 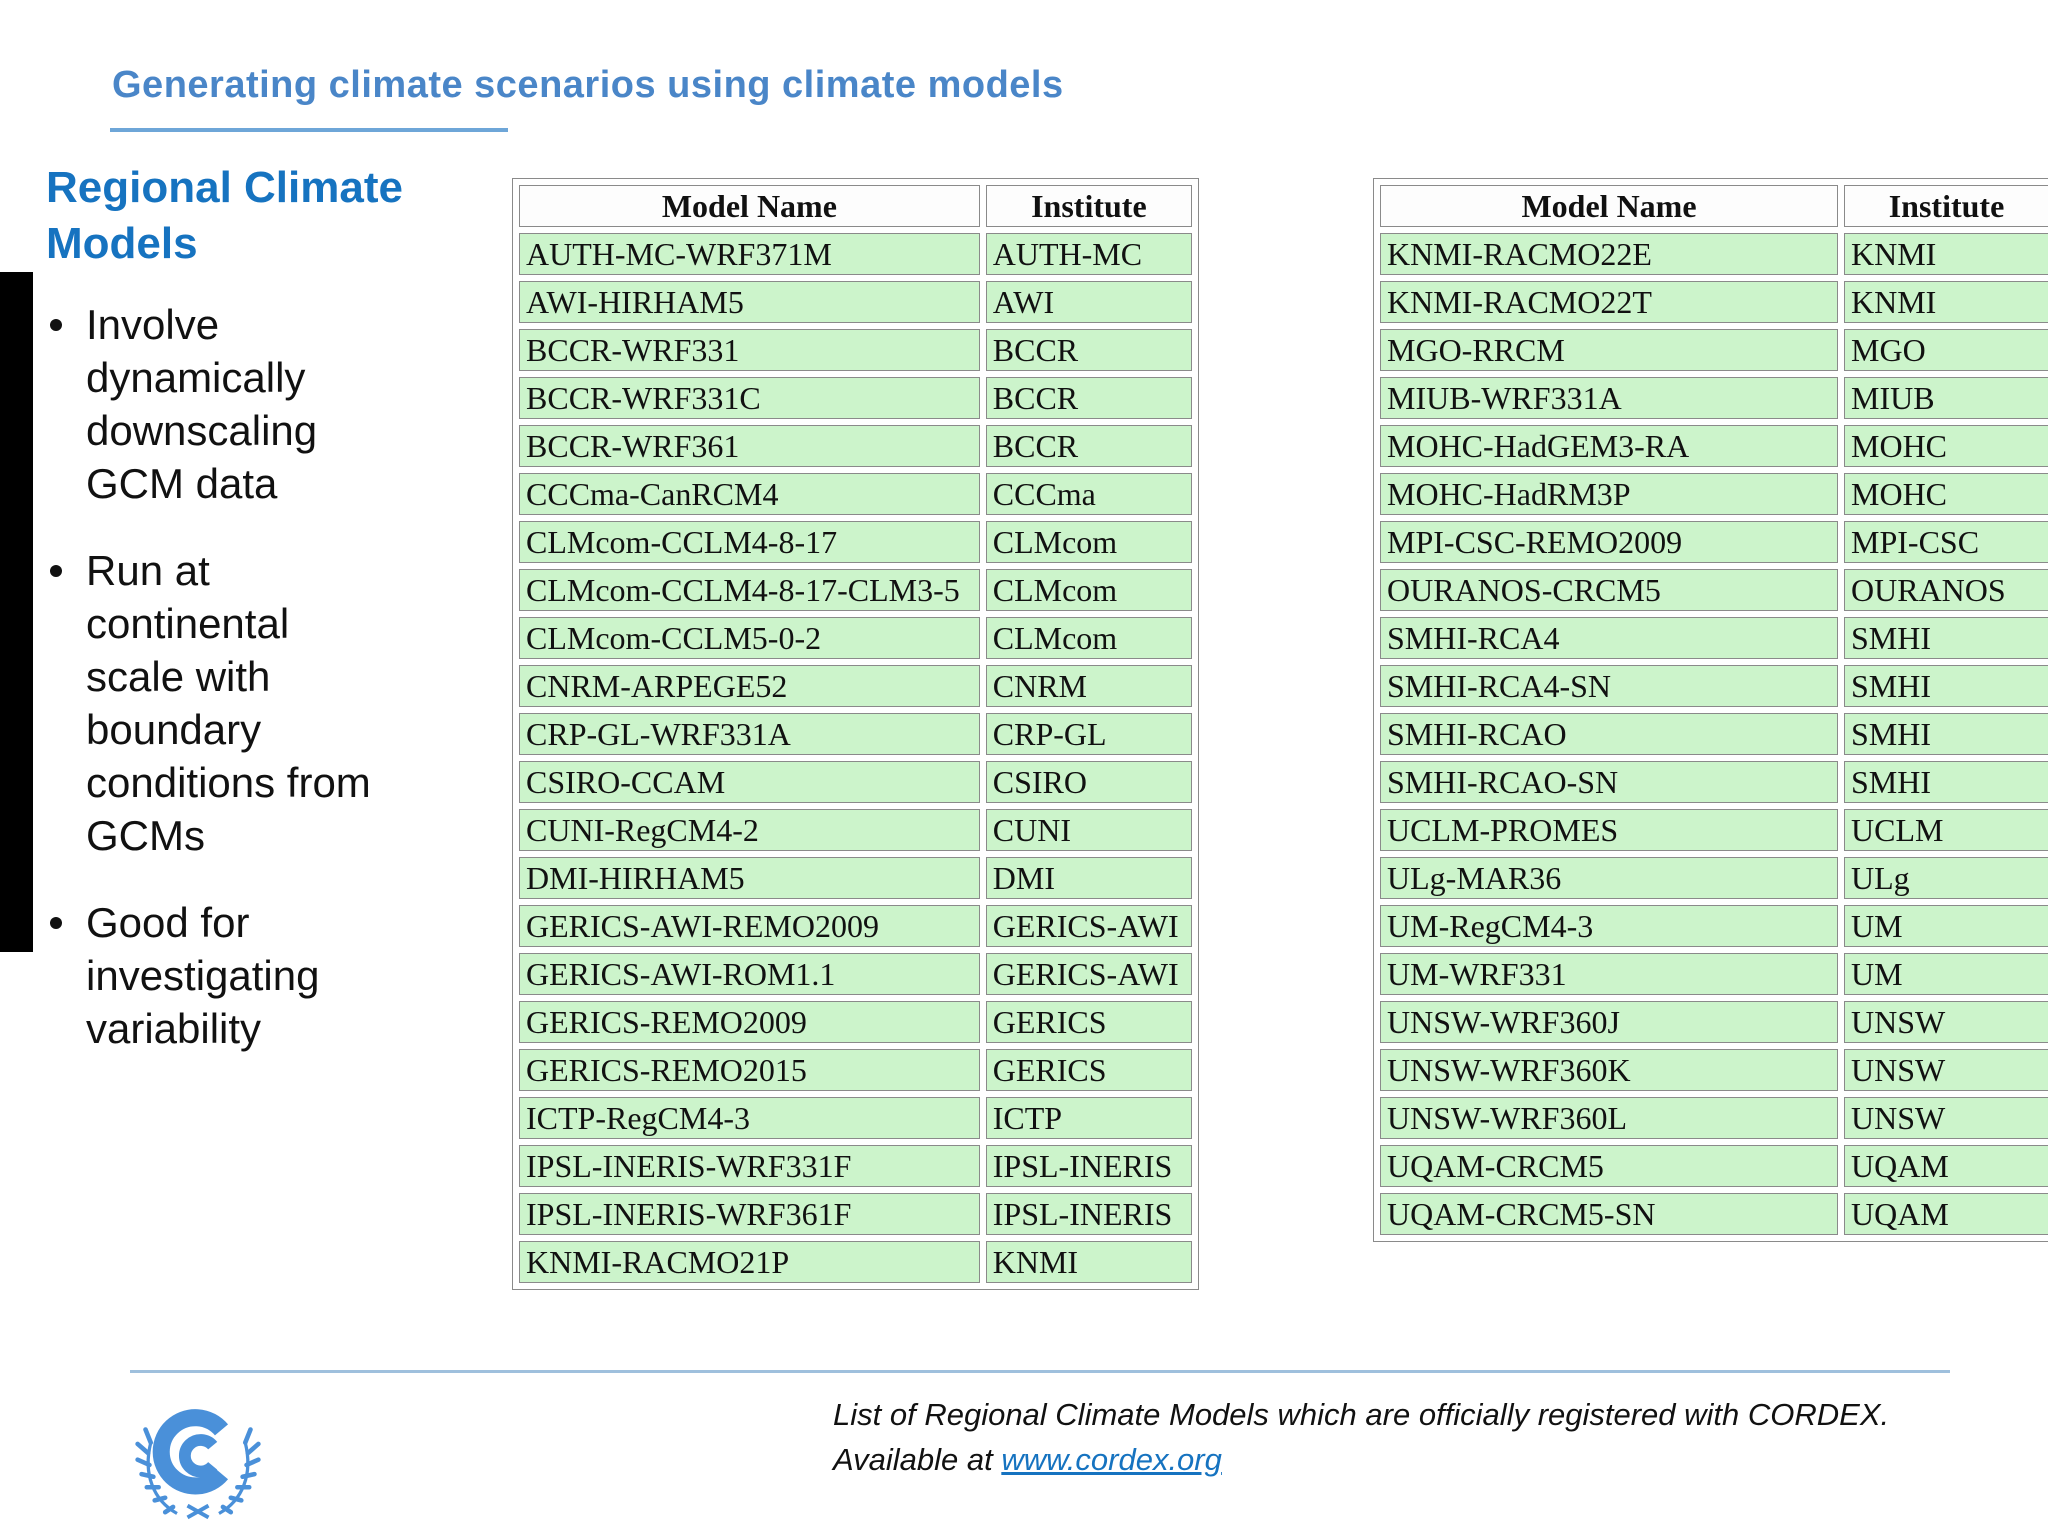 I want to click on table-row: CSIRO-CCAM CSIRO, so click(x=855, y=782).